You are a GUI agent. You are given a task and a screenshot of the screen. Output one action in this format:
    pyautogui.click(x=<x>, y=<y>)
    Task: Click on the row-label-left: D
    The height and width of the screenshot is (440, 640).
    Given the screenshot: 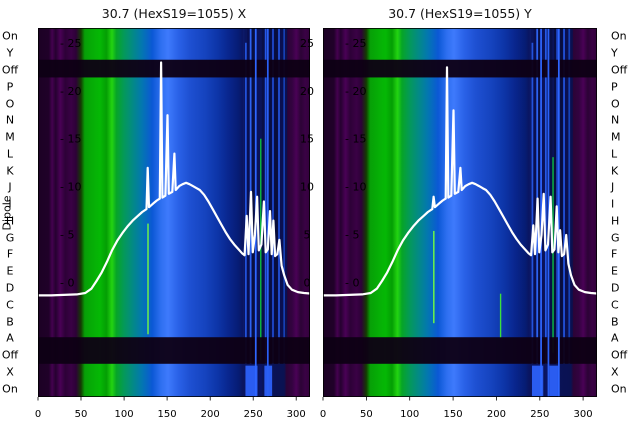 What is the action you would take?
    pyautogui.click(x=10, y=288)
    